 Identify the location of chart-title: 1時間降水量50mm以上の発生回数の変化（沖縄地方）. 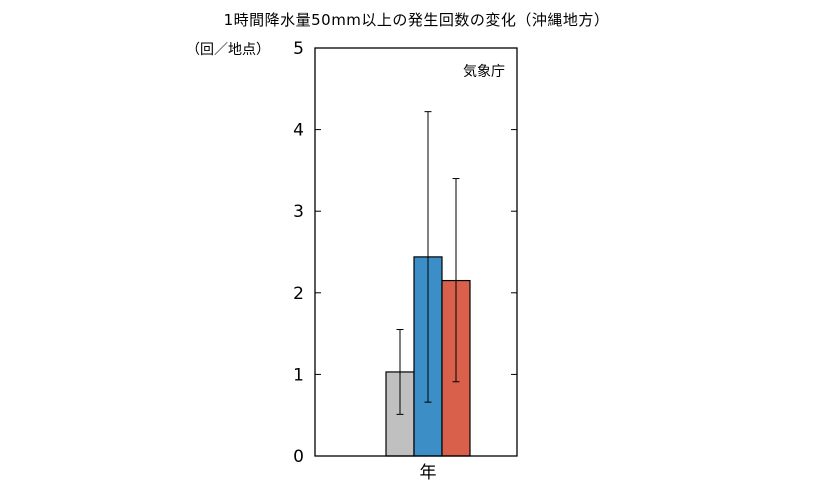
(416, 20).